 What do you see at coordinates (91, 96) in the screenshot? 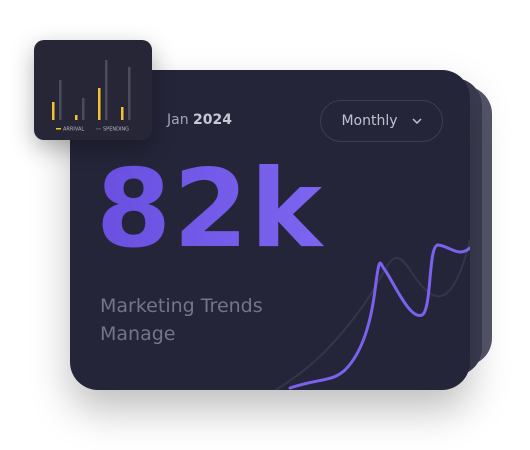
I see `mini-chart: ARRIVAL SPENDING` at bounding box center [91, 96].